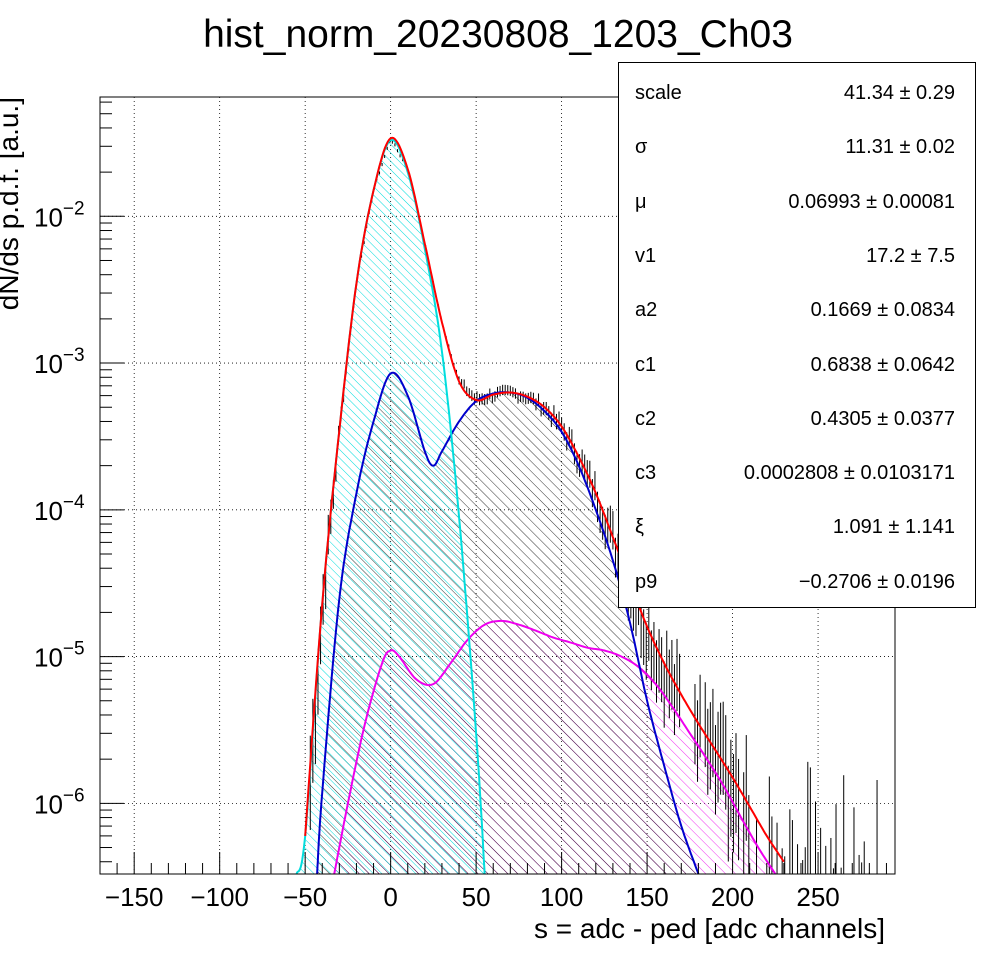 The width and height of the screenshot is (996, 972). Describe the element at coordinates (797, 365) in the screenshot. I see `stats-row: c1 0.6838 ± 0.0642` at that location.